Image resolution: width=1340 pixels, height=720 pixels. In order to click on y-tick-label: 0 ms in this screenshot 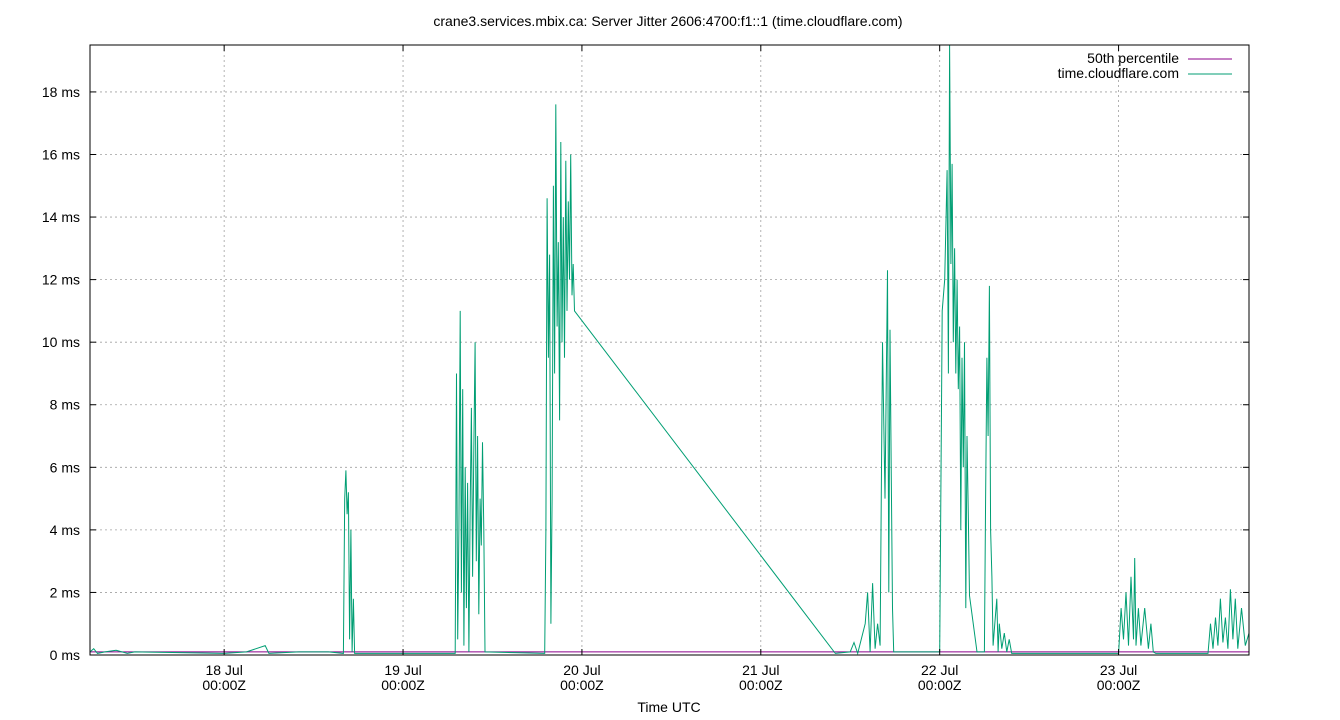, I will do `click(65, 655)`.